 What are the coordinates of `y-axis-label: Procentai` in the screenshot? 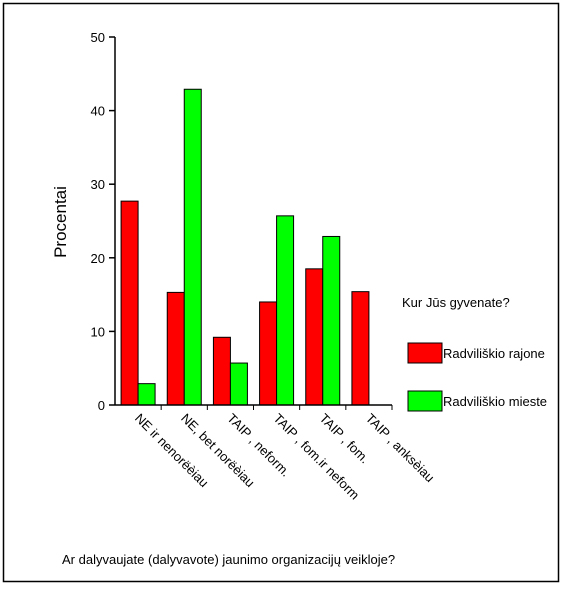 It's located at (60, 222).